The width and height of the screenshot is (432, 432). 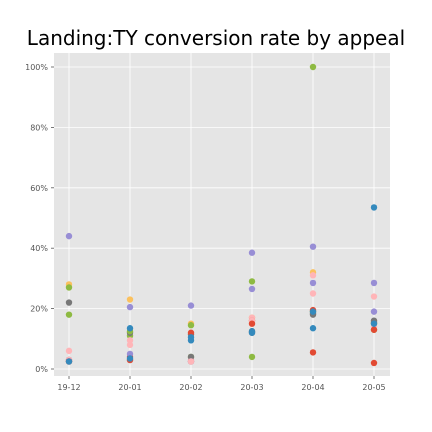 I want to click on y-tick-label: 100%, so click(x=36, y=67).